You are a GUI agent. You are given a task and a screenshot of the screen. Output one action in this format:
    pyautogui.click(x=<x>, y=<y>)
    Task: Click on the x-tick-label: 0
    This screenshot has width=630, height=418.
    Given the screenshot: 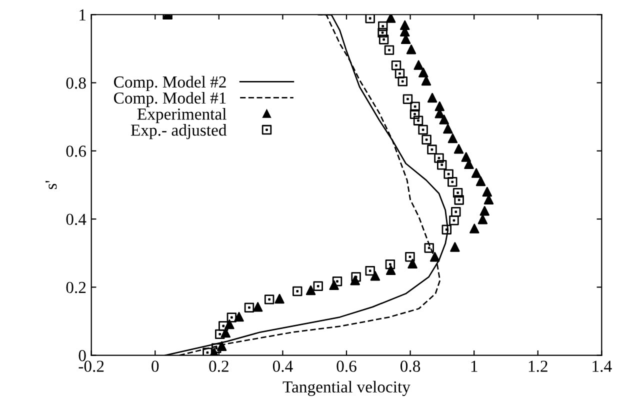 What is the action you would take?
    pyautogui.click(x=155, y=366)
    